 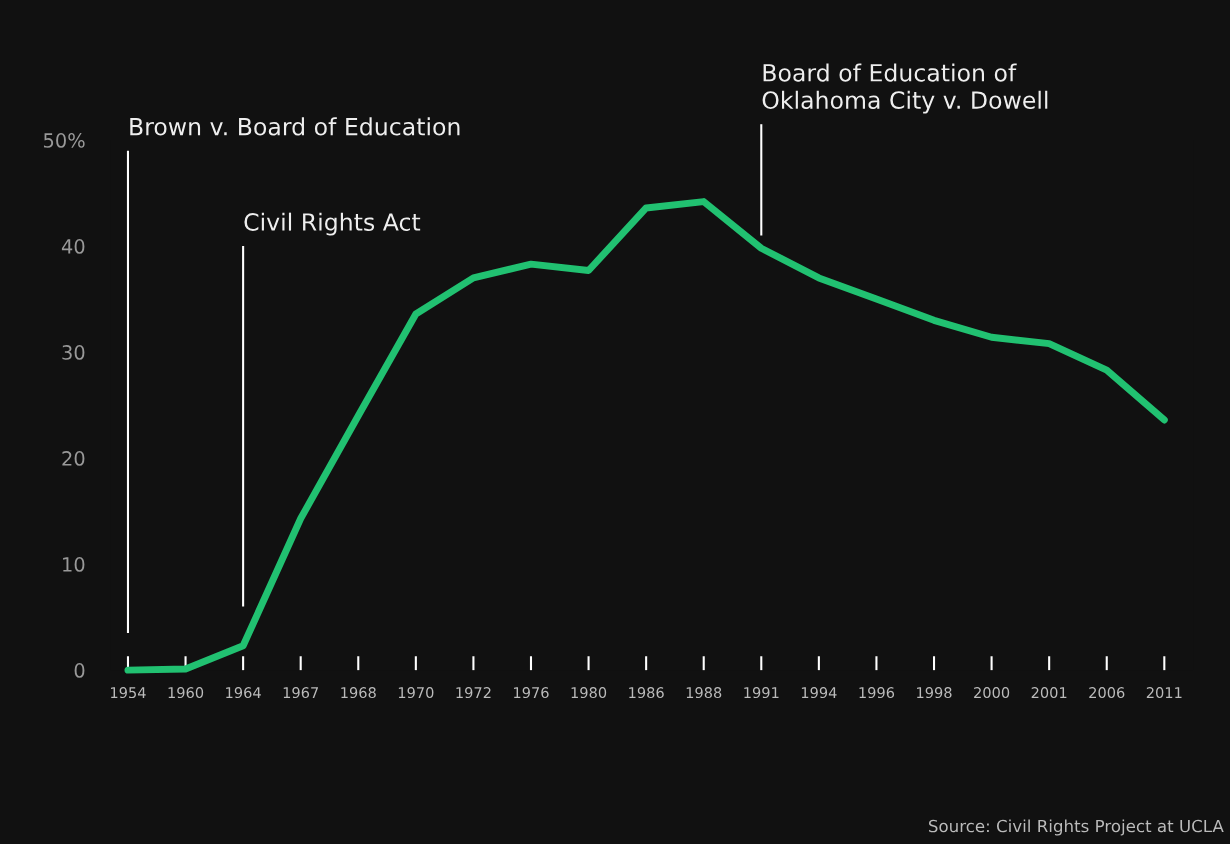 I want to click on y-tick-label: 30, so click(x=73, y=352).